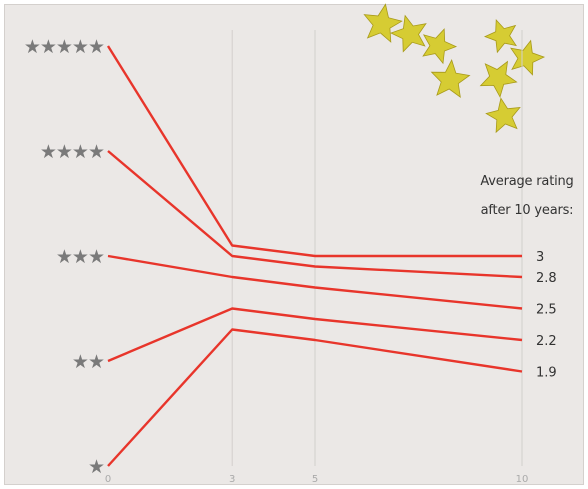 The height and width of the screenshot is (489, 588). What do you see at coordinates (88, 362) in the screenshot?
I see `y-tick-label: ★★` at bounding box center [88, 362].